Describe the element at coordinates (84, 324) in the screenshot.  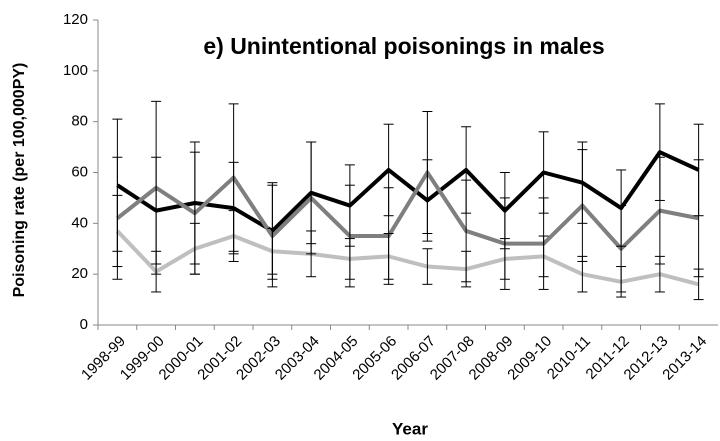
I see `y-tick-label: 0` at that location.